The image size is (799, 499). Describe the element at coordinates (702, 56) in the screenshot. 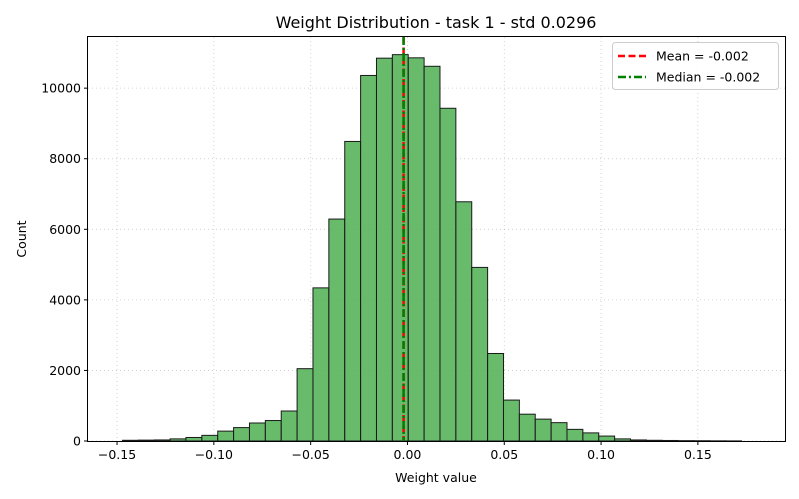

I see `legend-mean-label: Mean = -0.002` at that location.